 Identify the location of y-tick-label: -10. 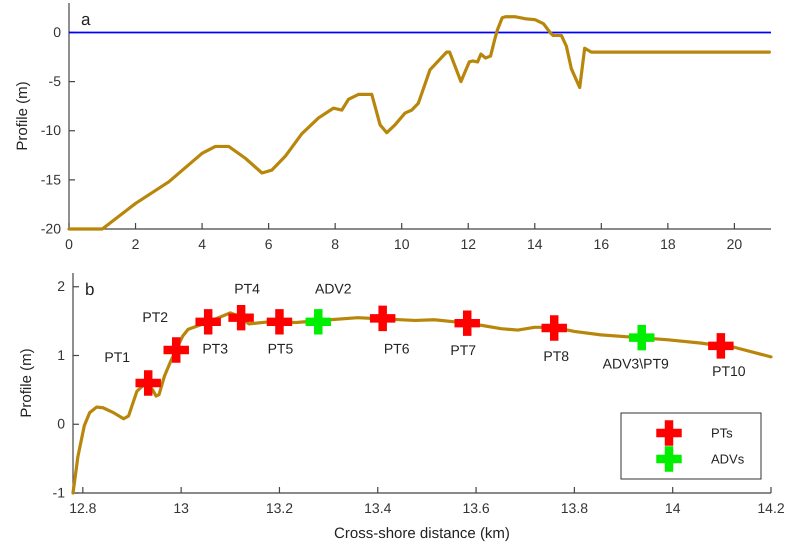
(51, 130).